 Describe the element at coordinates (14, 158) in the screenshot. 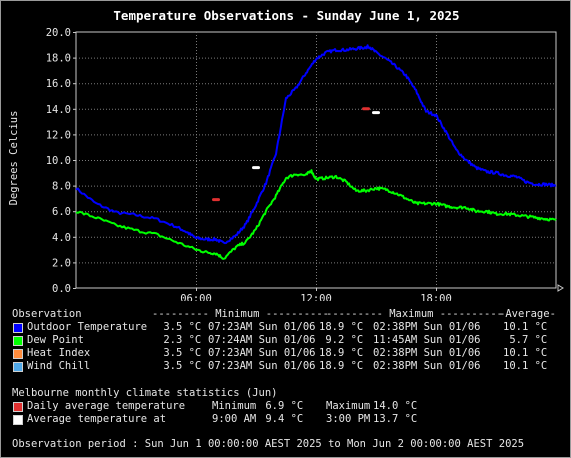

I see `y-axis-label: Degrees Celcius` at that location.